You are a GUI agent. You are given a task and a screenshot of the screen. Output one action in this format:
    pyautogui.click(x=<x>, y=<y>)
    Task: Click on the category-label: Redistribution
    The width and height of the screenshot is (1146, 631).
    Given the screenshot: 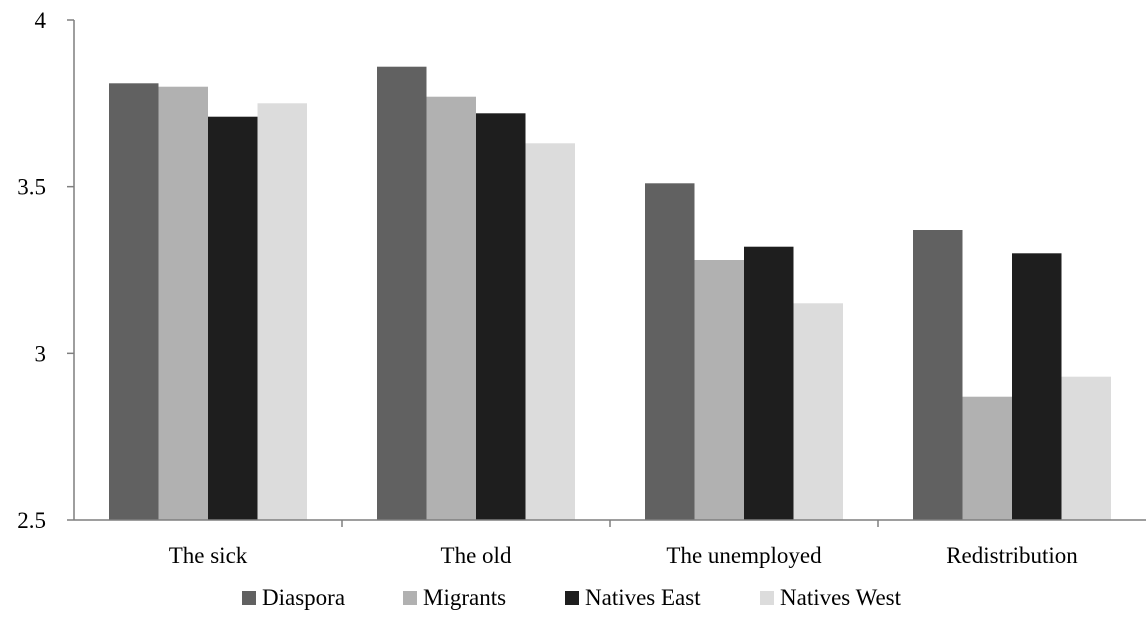 What is the action you would take?
    pyautogui.click(x=1012, y=555)
    